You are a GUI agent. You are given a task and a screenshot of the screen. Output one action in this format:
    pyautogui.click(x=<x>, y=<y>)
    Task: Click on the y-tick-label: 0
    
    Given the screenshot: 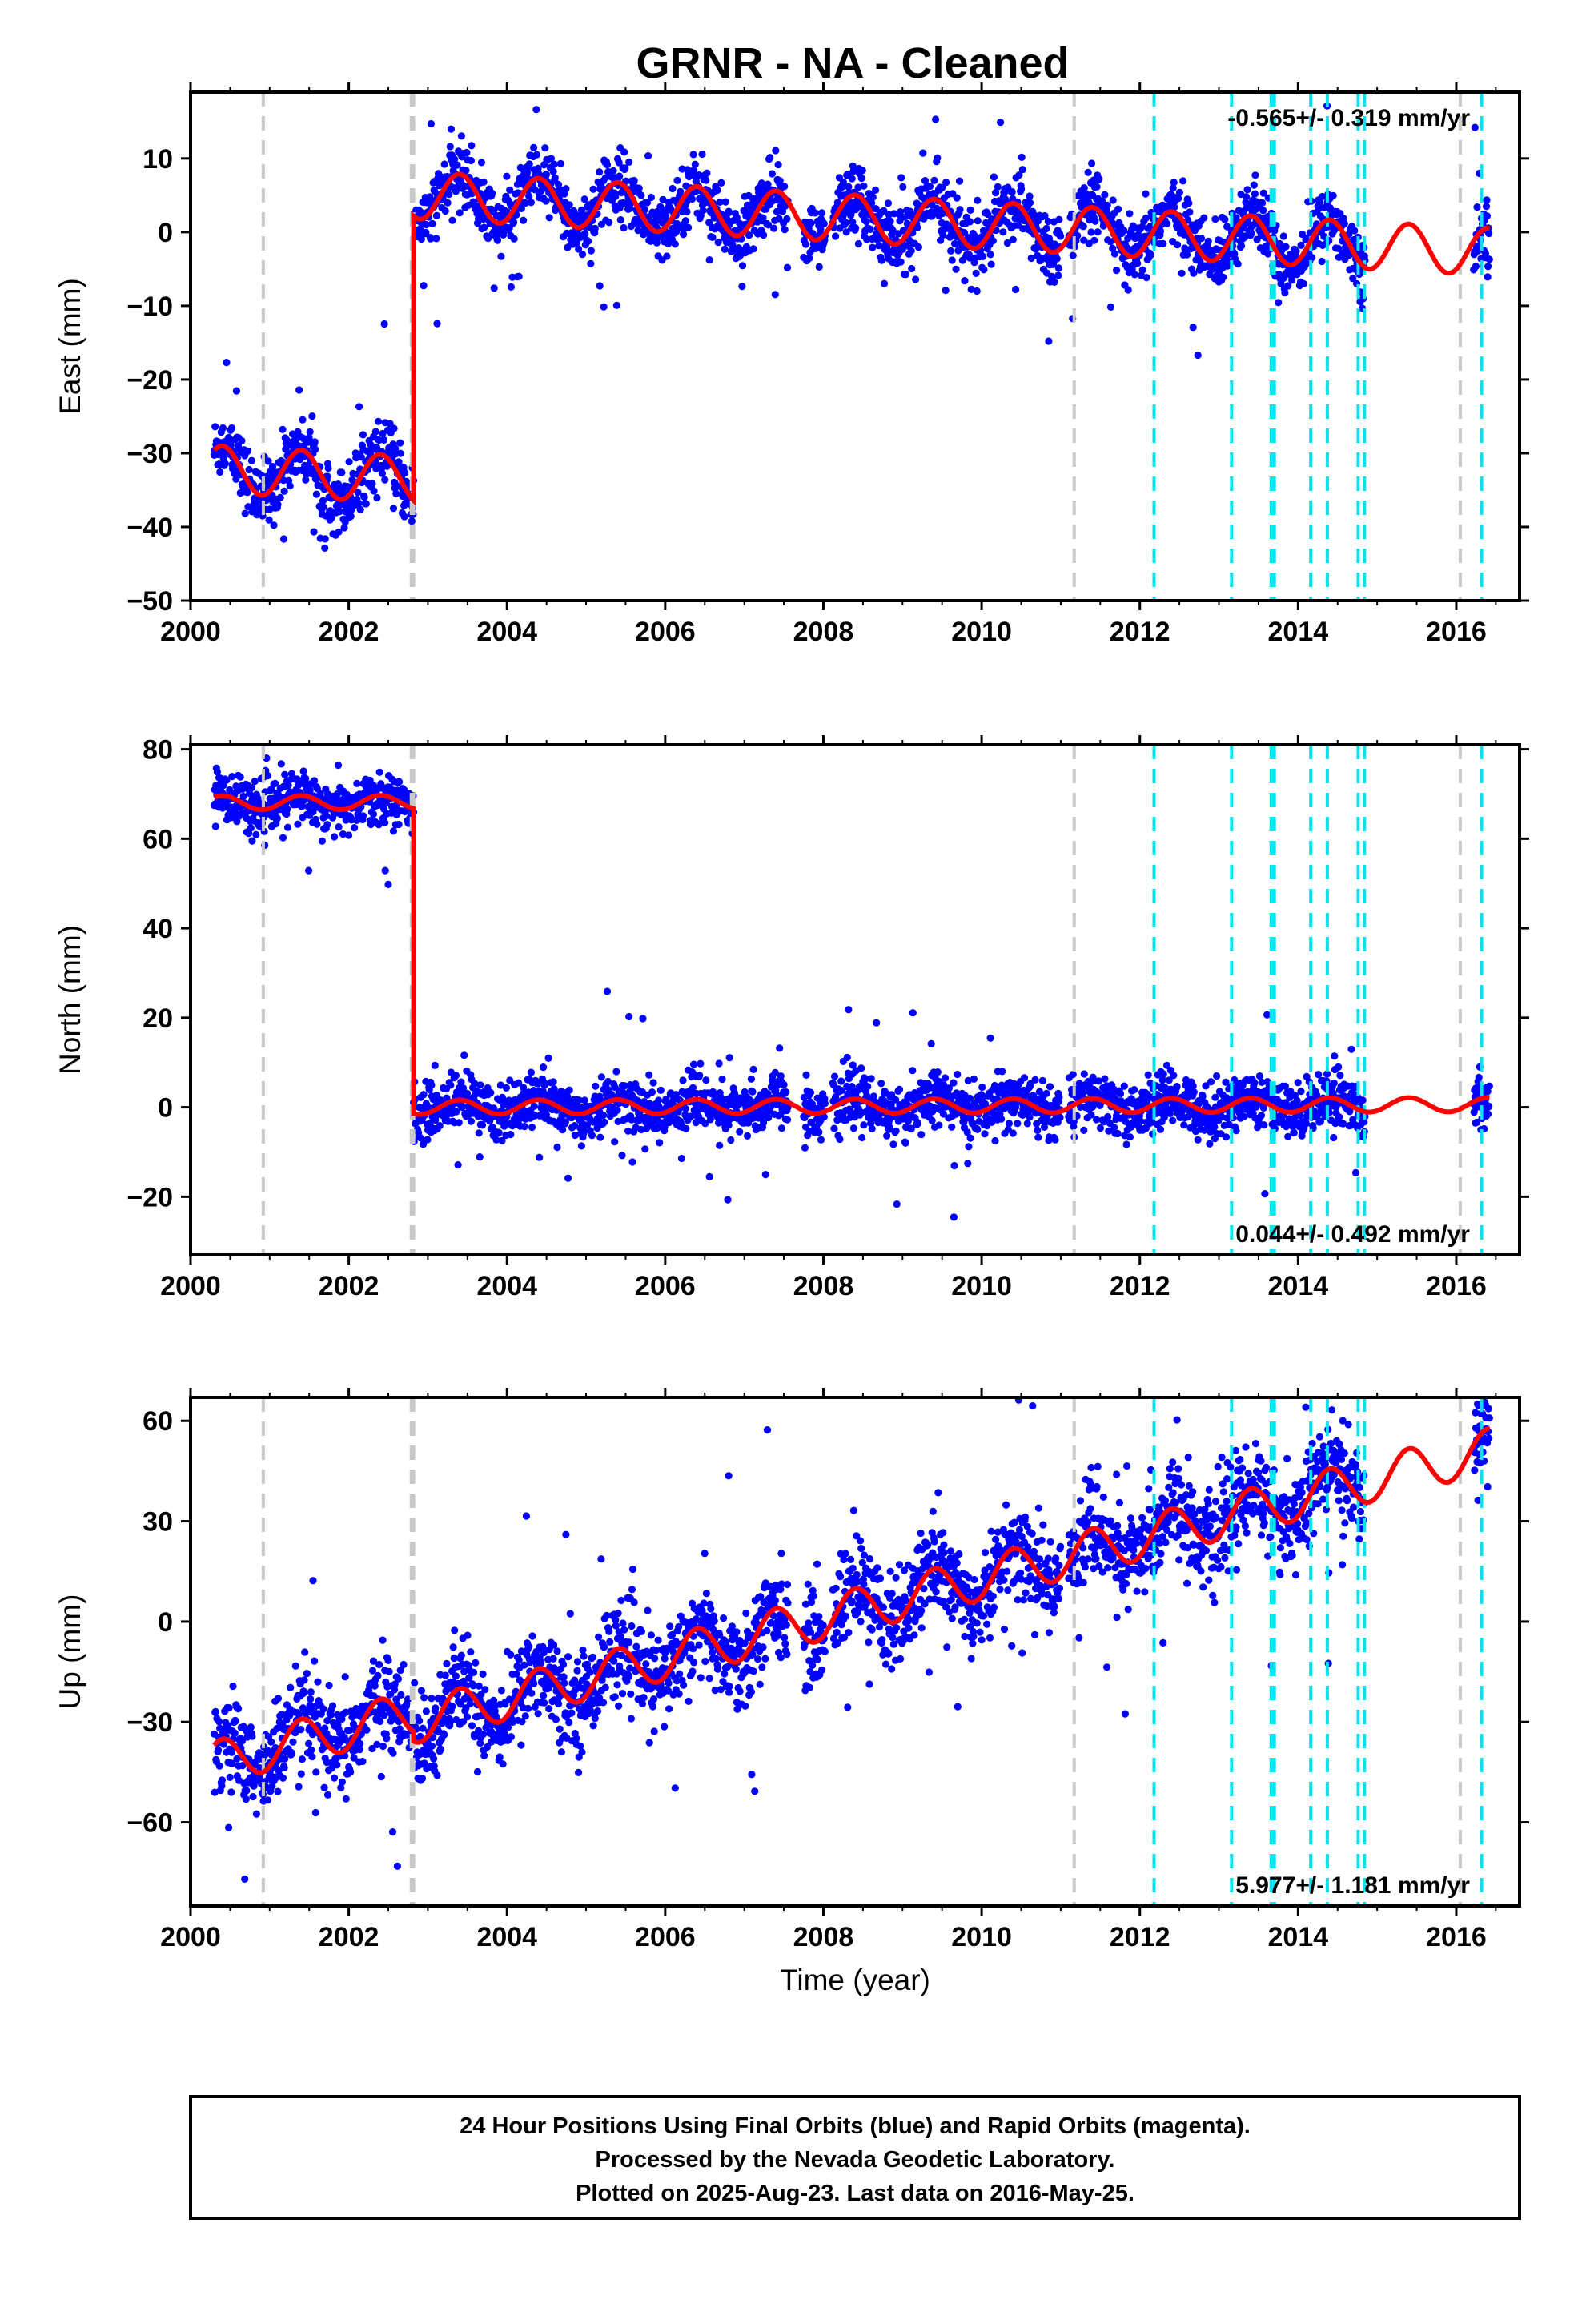 What is the action you would take?
    pyautogui.click(x=165, y=233)
    